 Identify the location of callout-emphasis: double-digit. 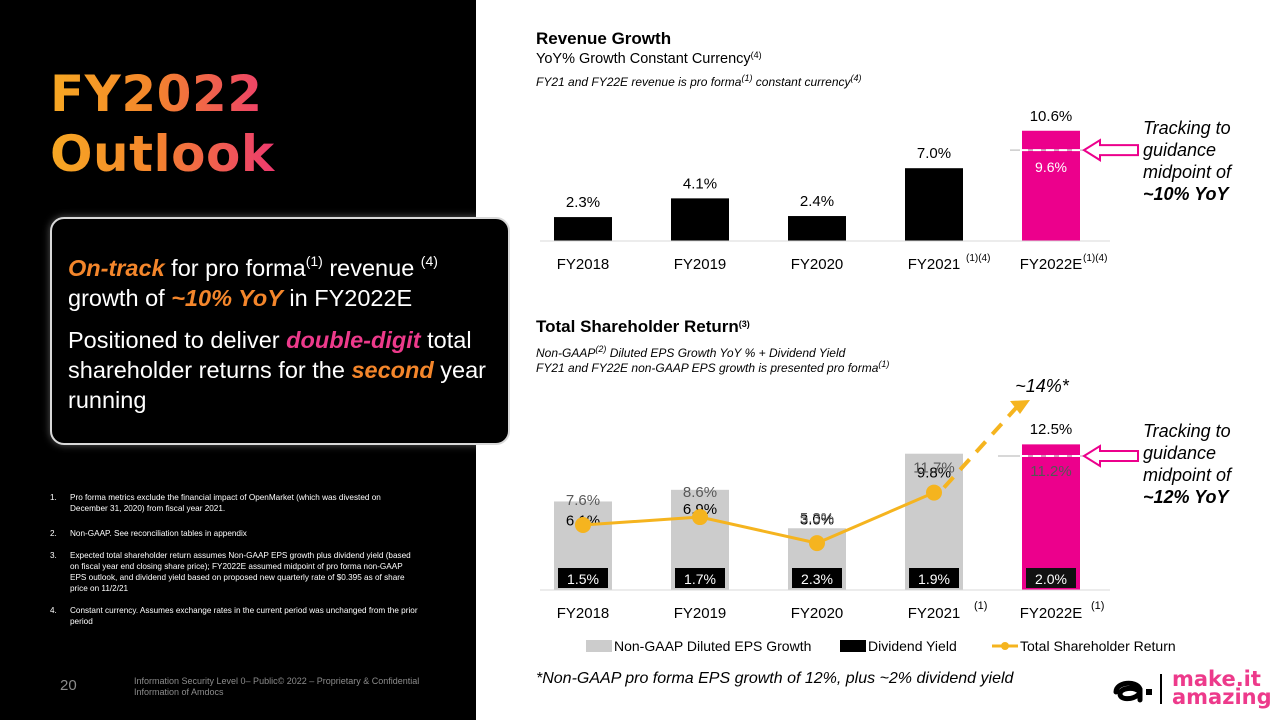
(353, 340).